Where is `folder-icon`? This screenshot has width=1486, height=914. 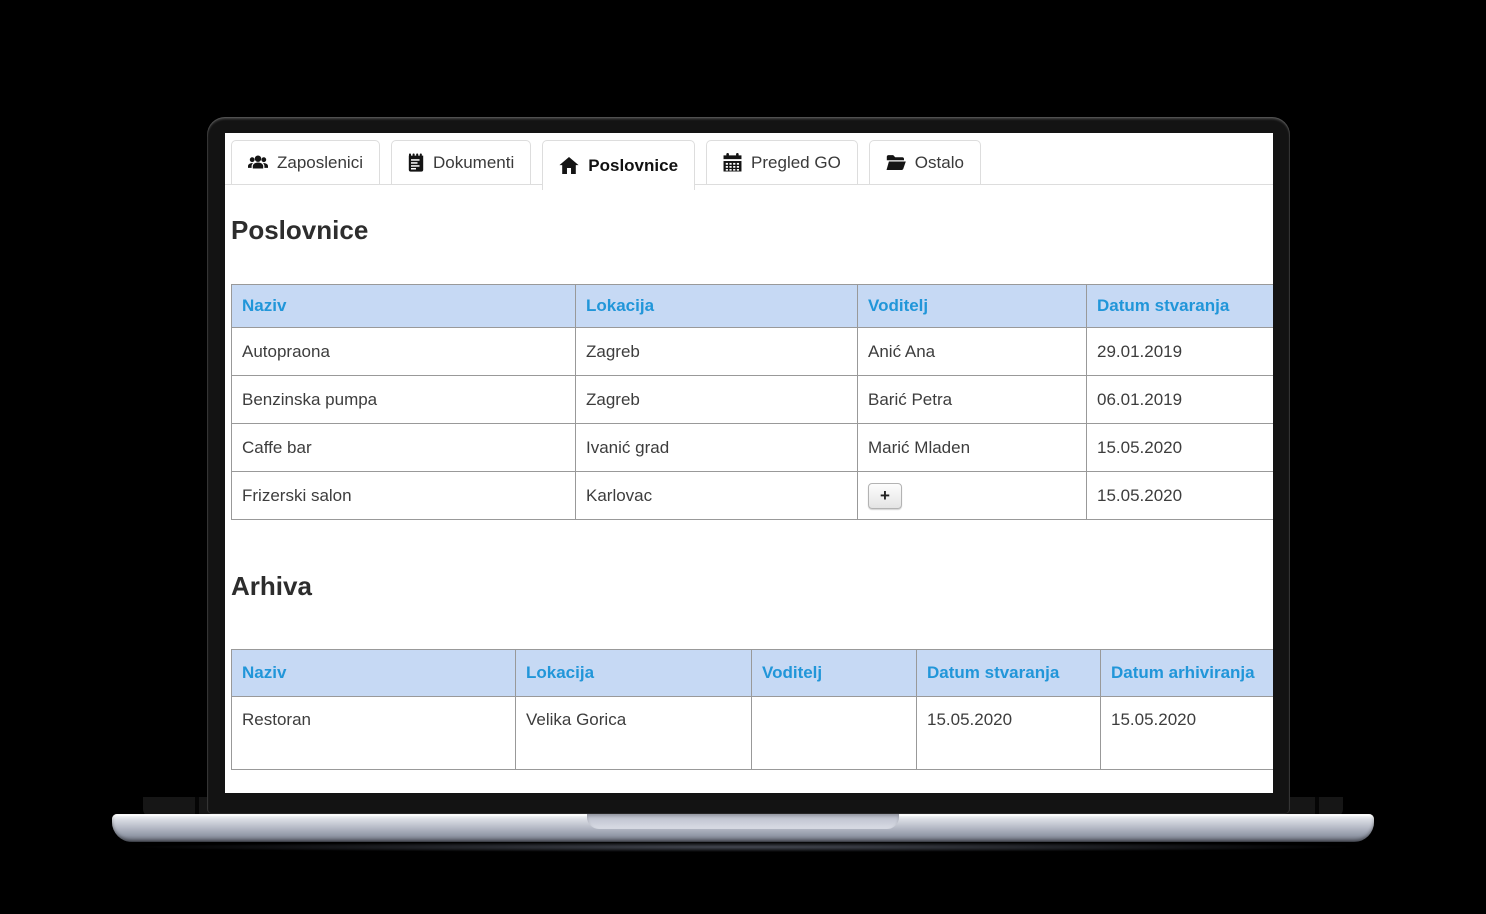 folder-icon is located at coordinates (896, 162).